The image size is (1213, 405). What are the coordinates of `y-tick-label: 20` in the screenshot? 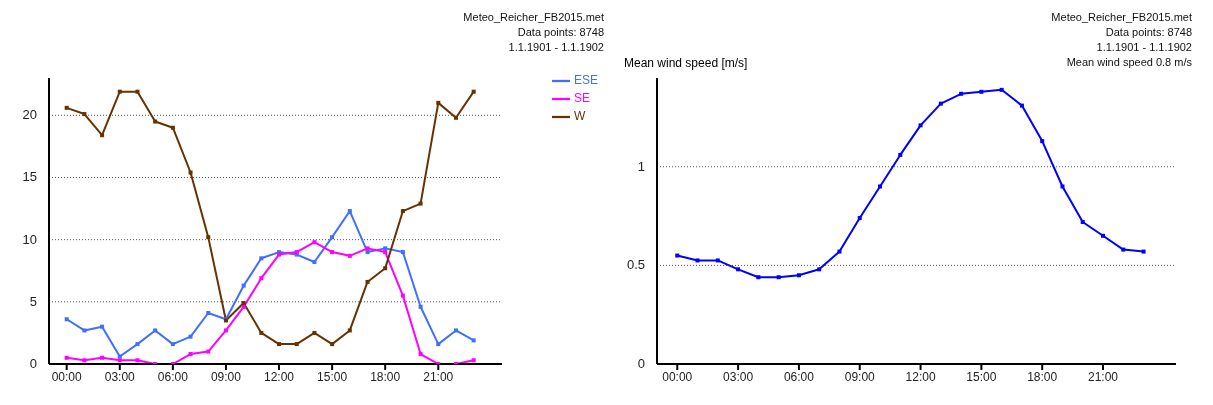 It's located at (29, 115).